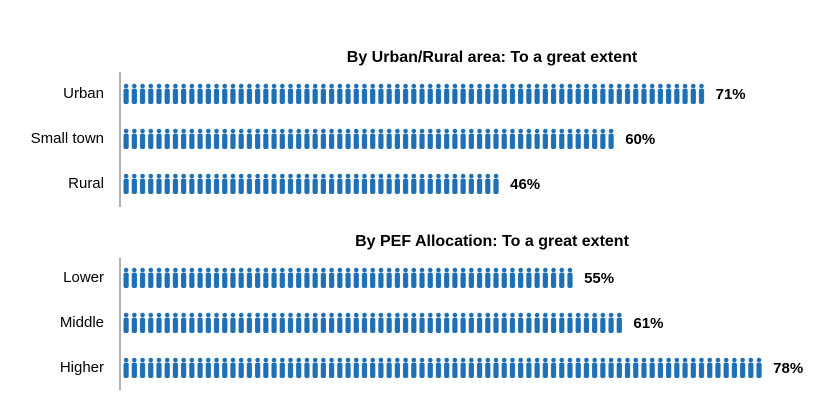 This screenshot has width=836, height=413. I want to click on category-label: Urban, so click(83, 93).